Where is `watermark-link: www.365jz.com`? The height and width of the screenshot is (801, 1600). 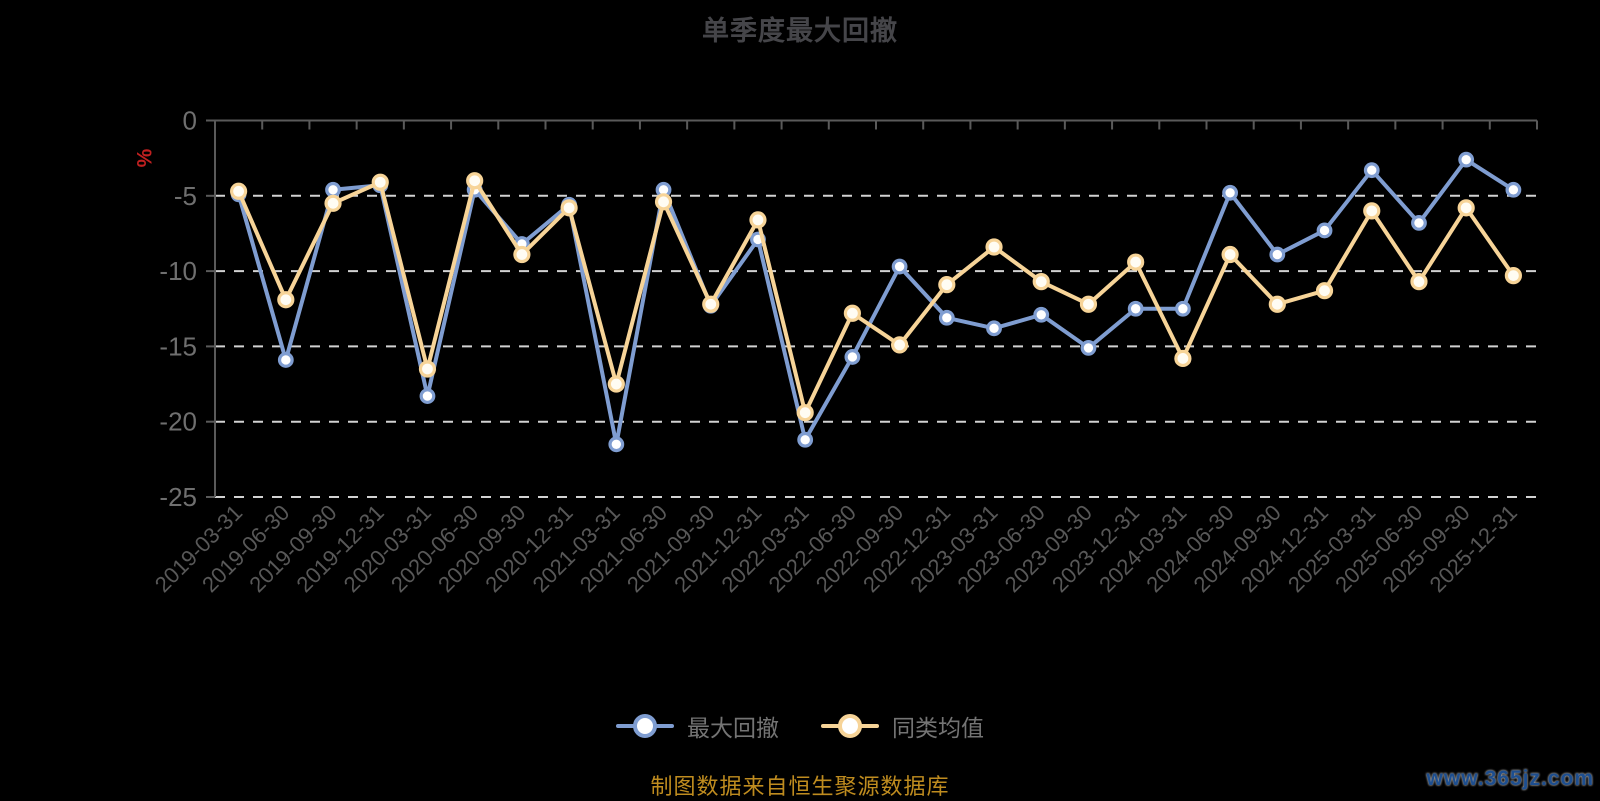
watermark-link: www.365jz.com is located at coordinates (1510, 778).